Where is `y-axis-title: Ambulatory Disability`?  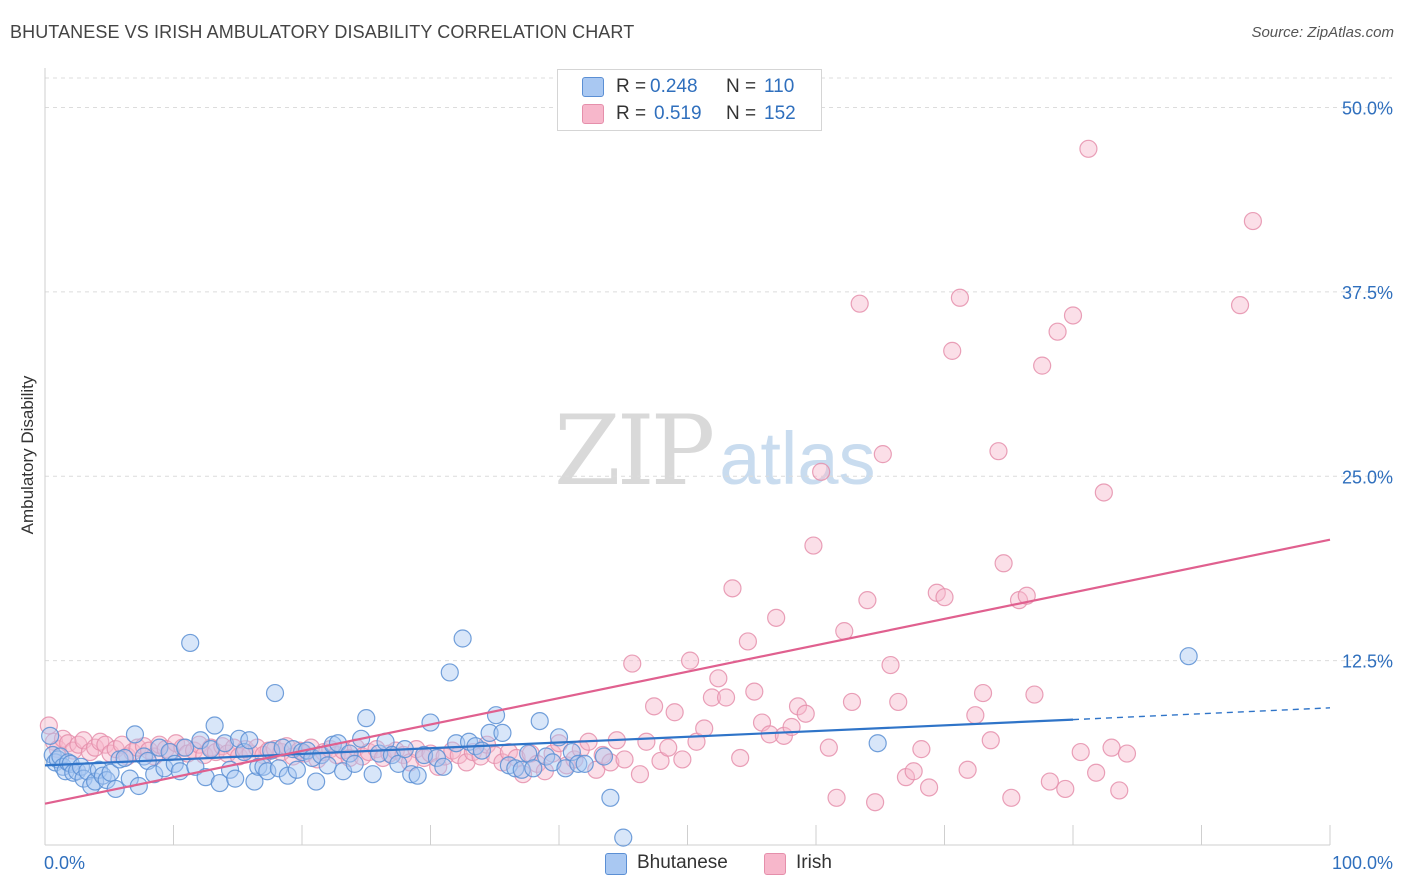 y-axis-title: Ambulatory Disability is located at coordinates (27, 455).